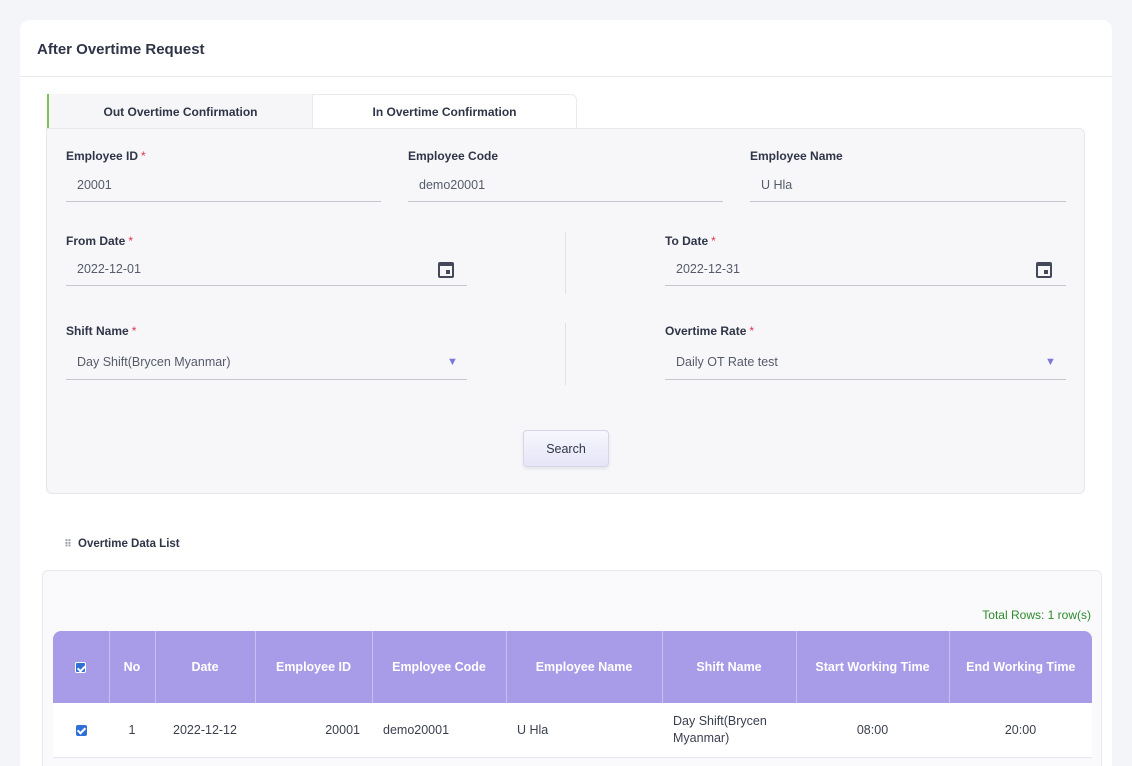 The width and height of the screenshot is (1132, 766). Describe the element at coordinates (439, 730) in the screenshot. I see `cell-employee-code: demo20001` at that location.